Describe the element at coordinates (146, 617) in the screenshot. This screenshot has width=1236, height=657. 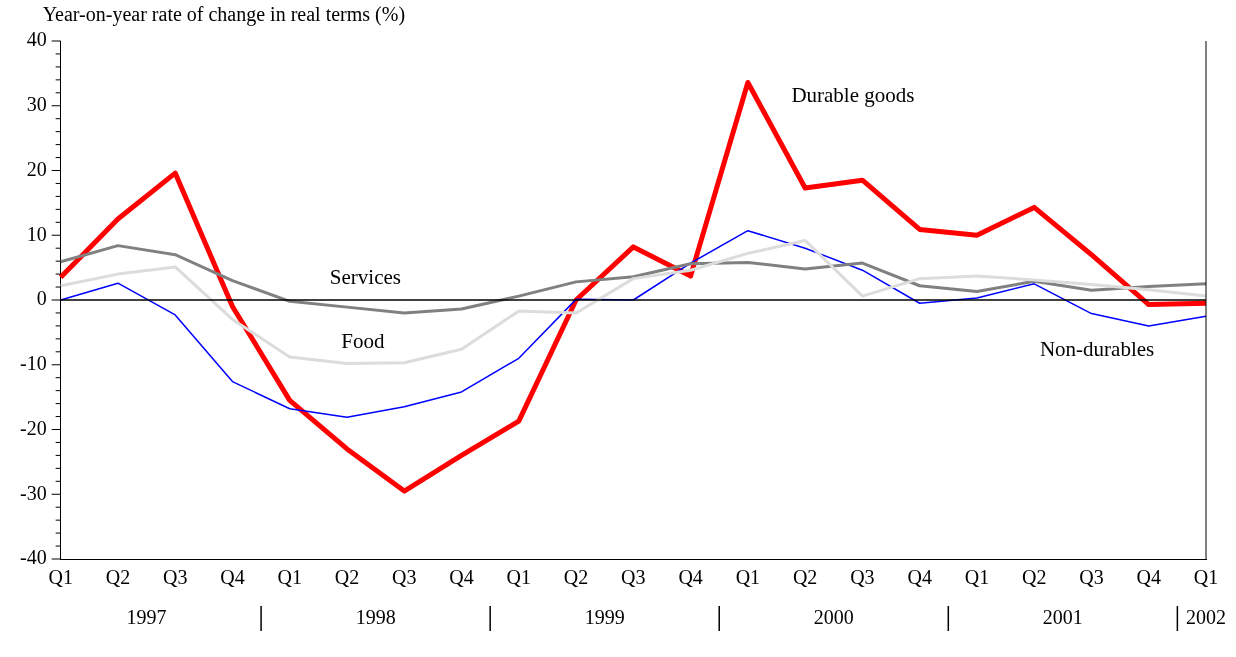
I see `text: 1997` at that location.